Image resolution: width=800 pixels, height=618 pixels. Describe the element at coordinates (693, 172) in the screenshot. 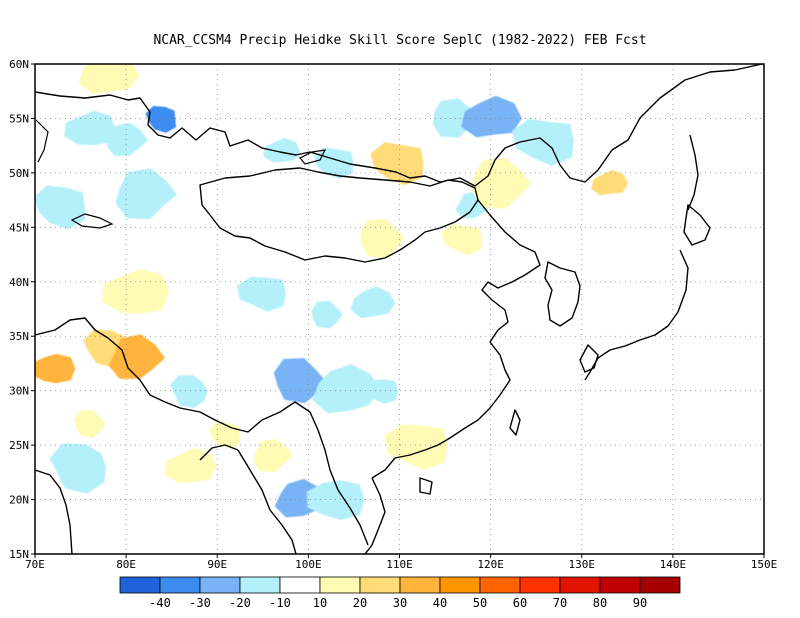

I see `sakhalin` at that location.